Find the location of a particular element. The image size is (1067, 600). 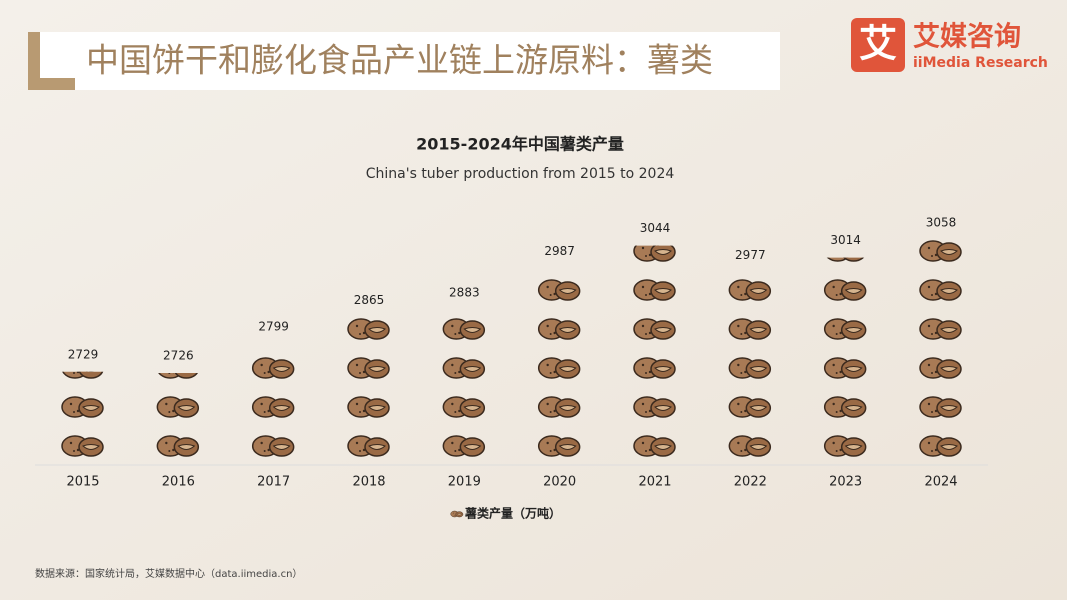

source: 数据来源：国家统计局，艾媒数据中心（data.iimedia.cn） is located at coordinates (168, 573).